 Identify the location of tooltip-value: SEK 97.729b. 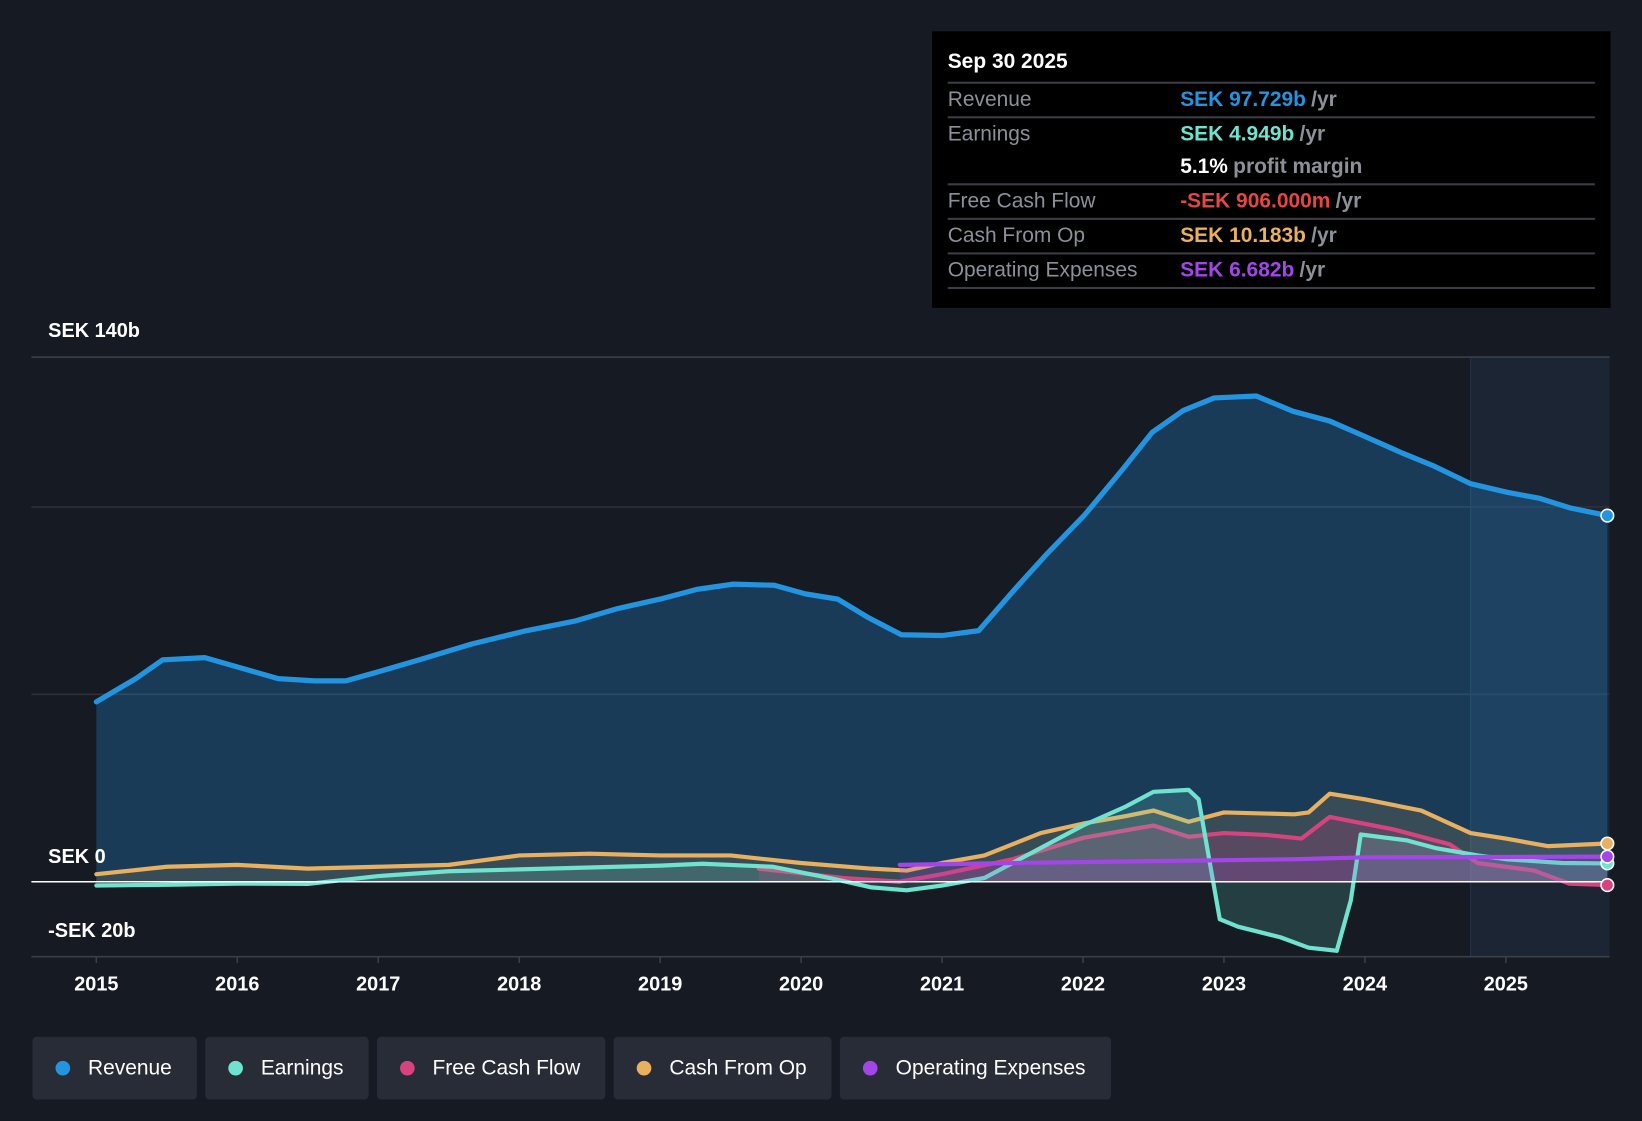
(1243, 99).